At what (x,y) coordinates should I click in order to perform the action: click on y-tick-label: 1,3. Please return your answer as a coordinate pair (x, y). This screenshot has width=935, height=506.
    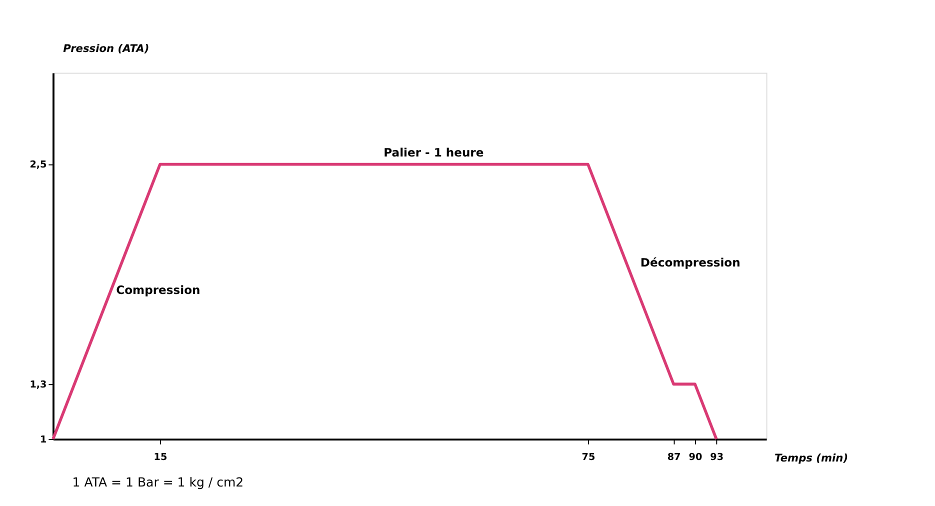
    Looking at the image, I should click on (38, 385).